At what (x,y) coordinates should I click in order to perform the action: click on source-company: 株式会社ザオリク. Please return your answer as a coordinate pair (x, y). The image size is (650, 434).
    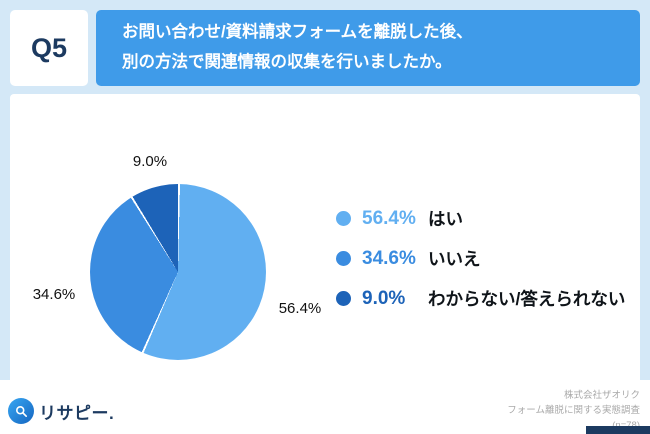
    Looking at the image, I should click on (601, 395).